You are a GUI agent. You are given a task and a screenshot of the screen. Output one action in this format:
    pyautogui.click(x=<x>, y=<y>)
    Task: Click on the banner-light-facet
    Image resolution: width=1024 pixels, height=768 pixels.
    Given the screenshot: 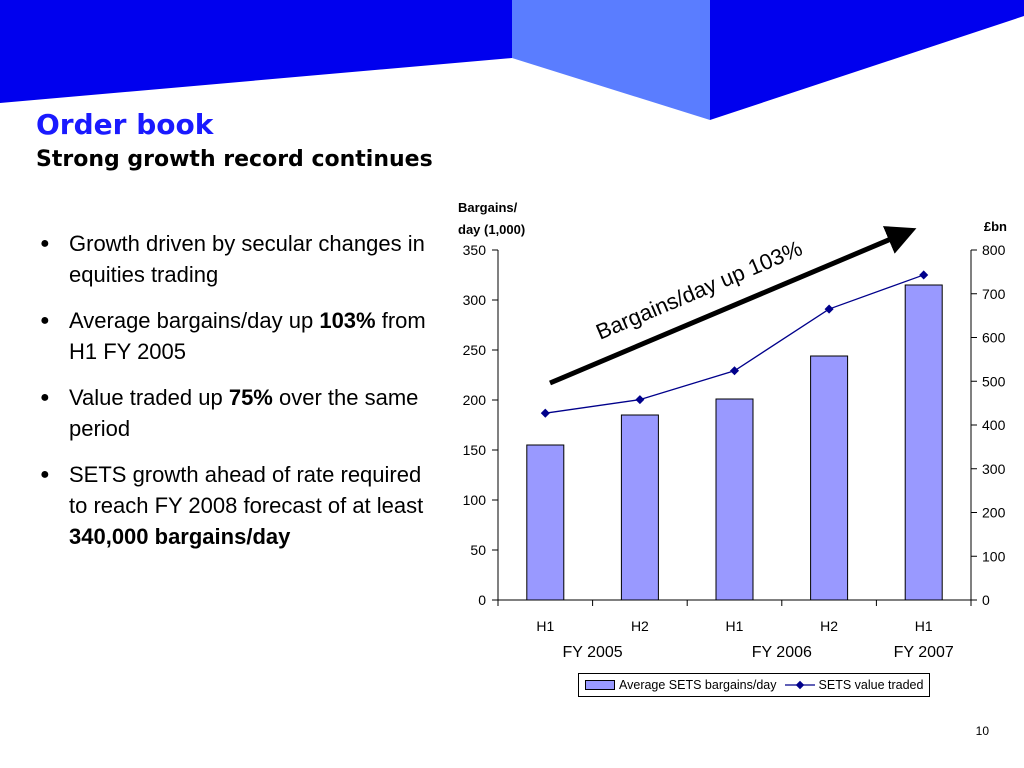 What is the action you would take?
    pyautogui.click(x=611, y=60)
    